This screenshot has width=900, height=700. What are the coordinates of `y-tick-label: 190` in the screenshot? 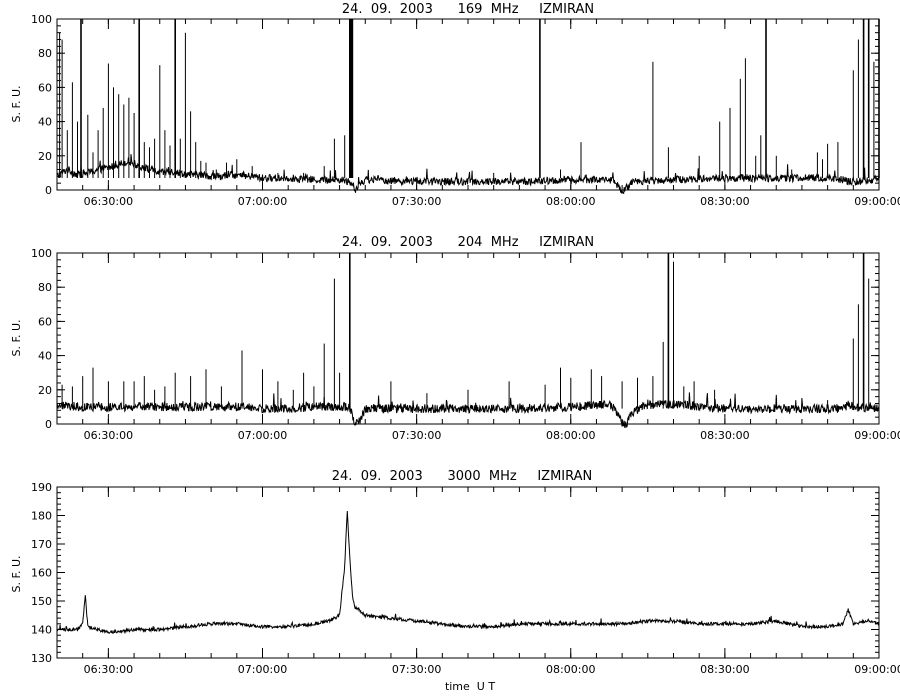 It's located at (41, 487).